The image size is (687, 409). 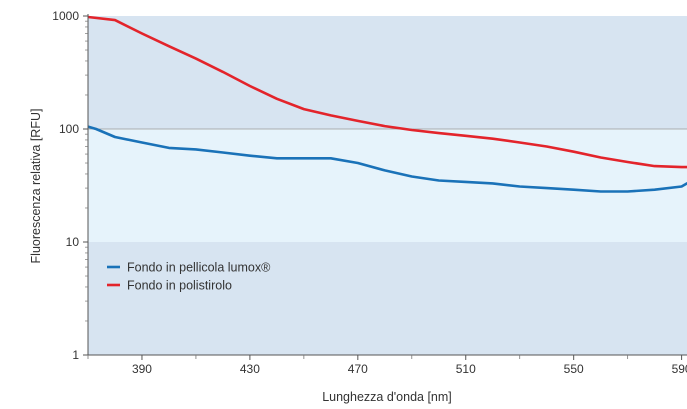 I want to click on y-axis-title: Fluorescenza relativa [RFU], so click(x=36, y=186).